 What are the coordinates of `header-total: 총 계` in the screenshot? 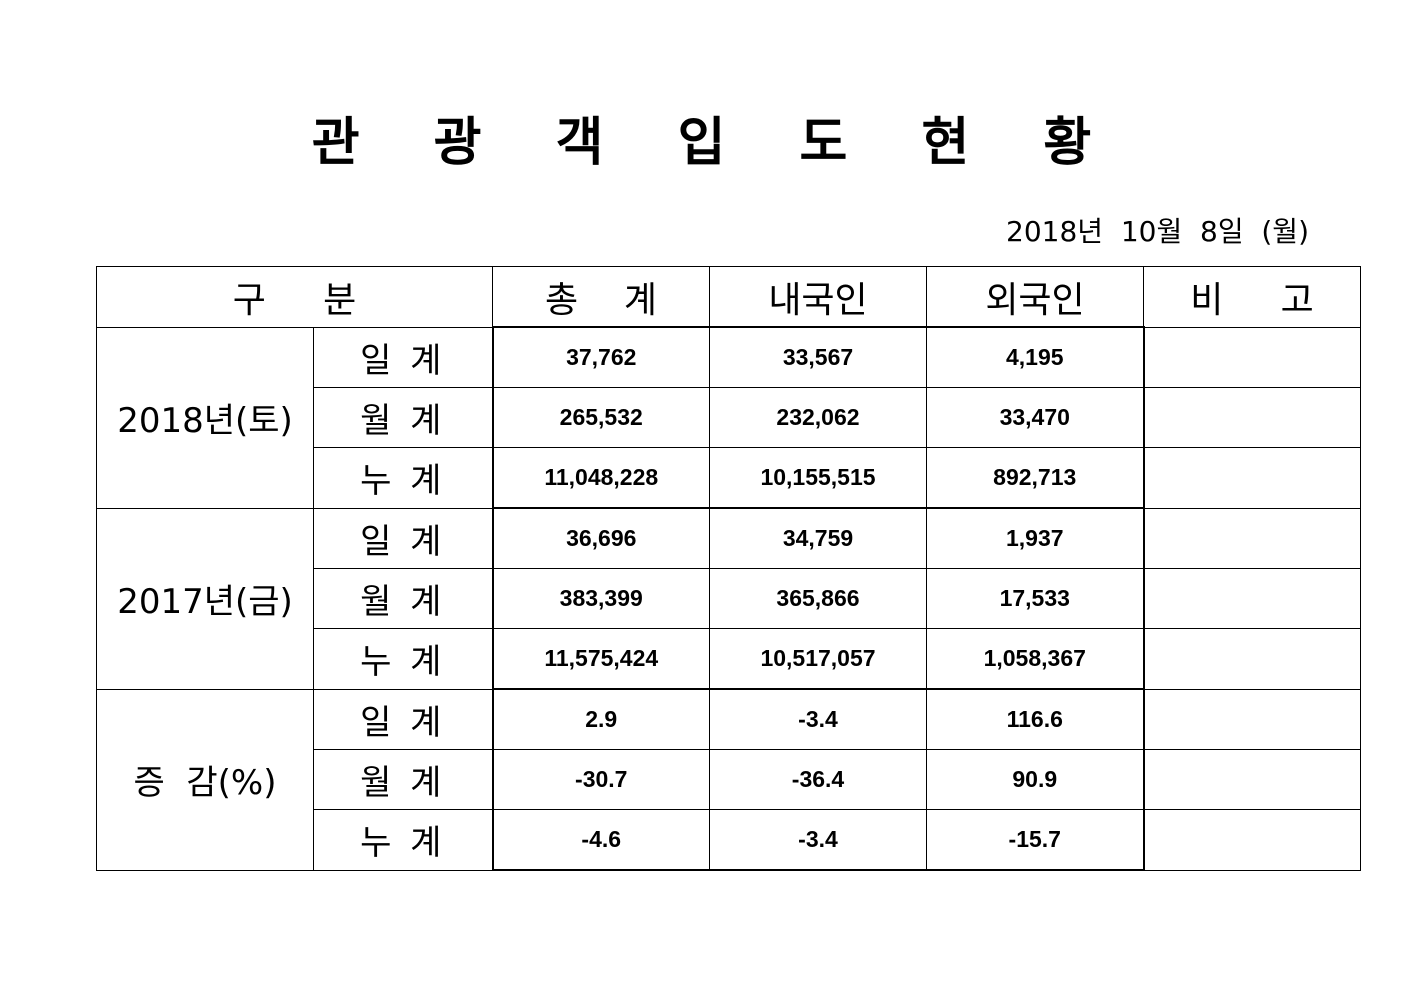 It's located at (601, 297).